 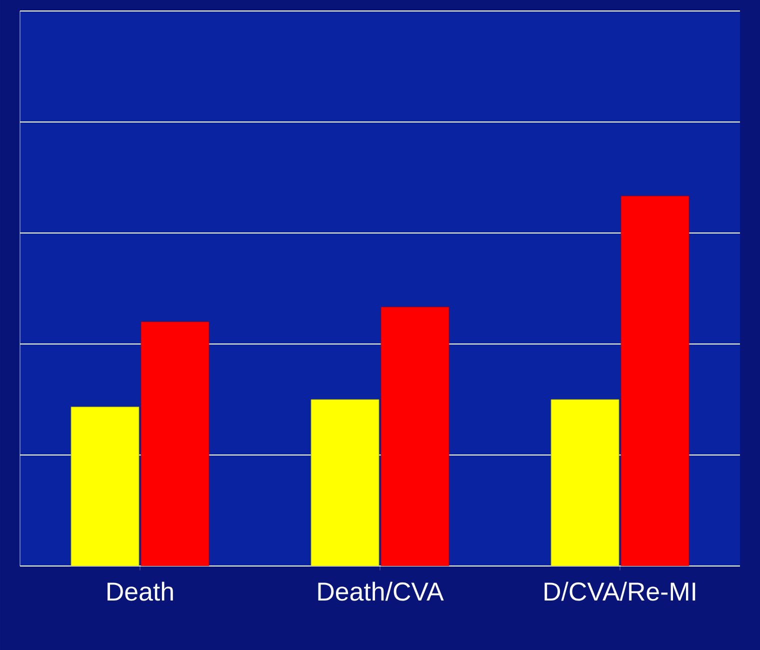 I want to click on x-tick-label: Death, so click(x=140, y=591).